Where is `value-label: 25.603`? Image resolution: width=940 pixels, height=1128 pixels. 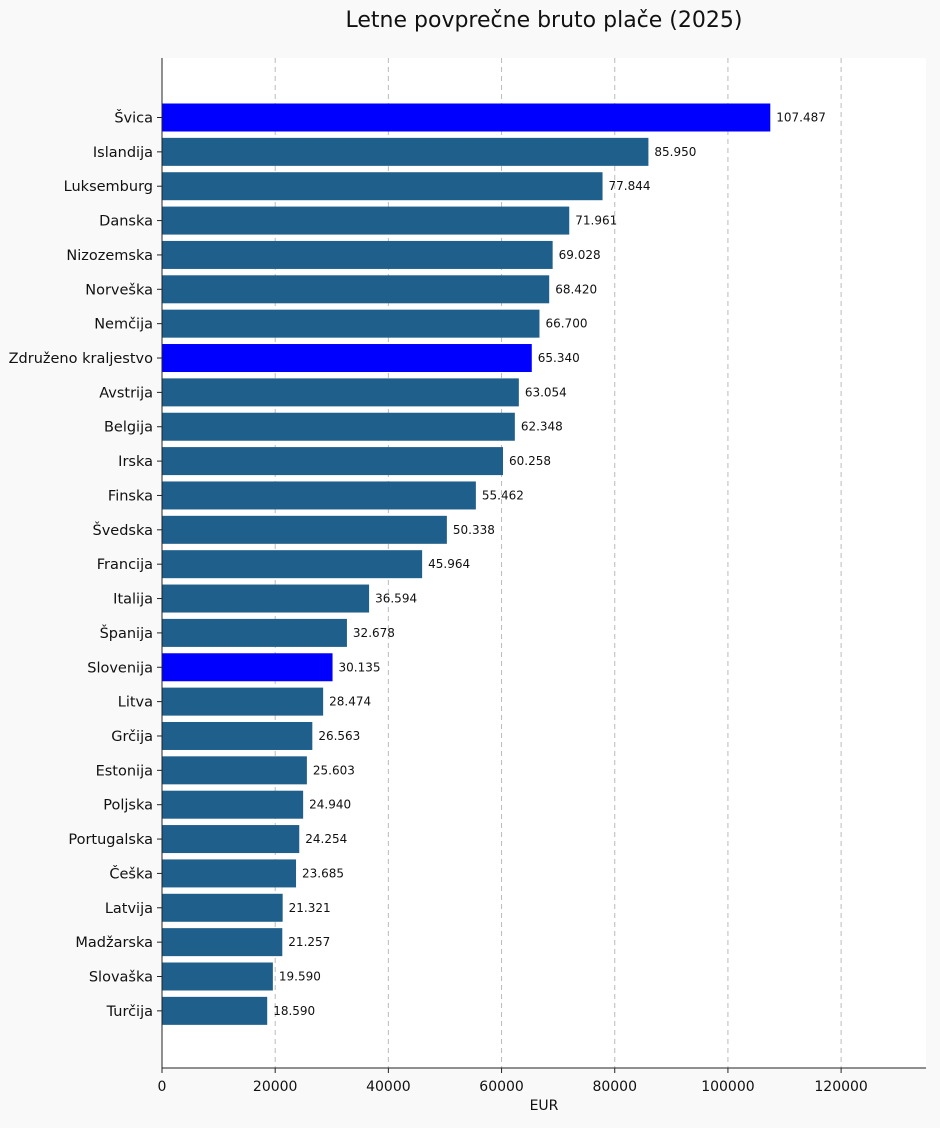 value-label: 25.603 is located at coordinates (334, 770).